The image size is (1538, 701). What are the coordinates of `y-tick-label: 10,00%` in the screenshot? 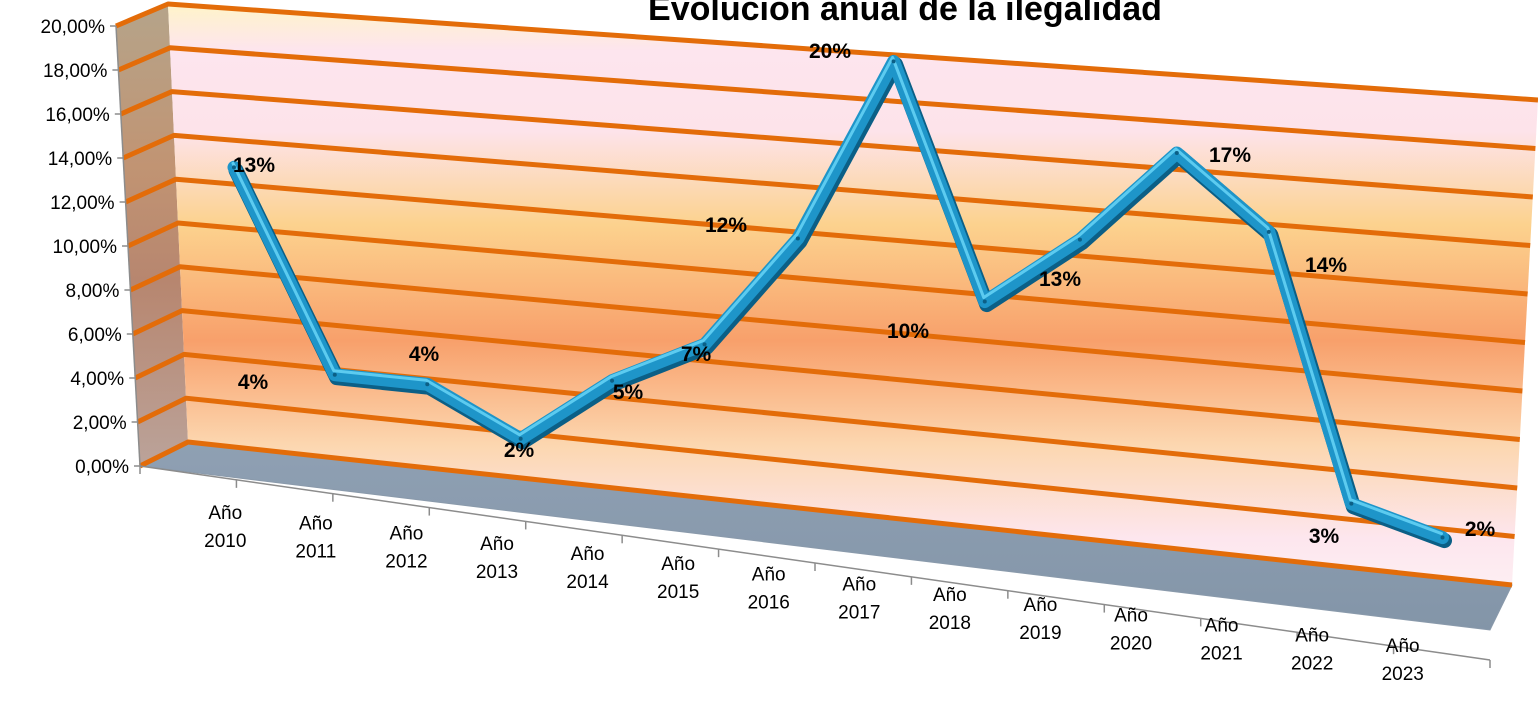 It's located at (85, 247).